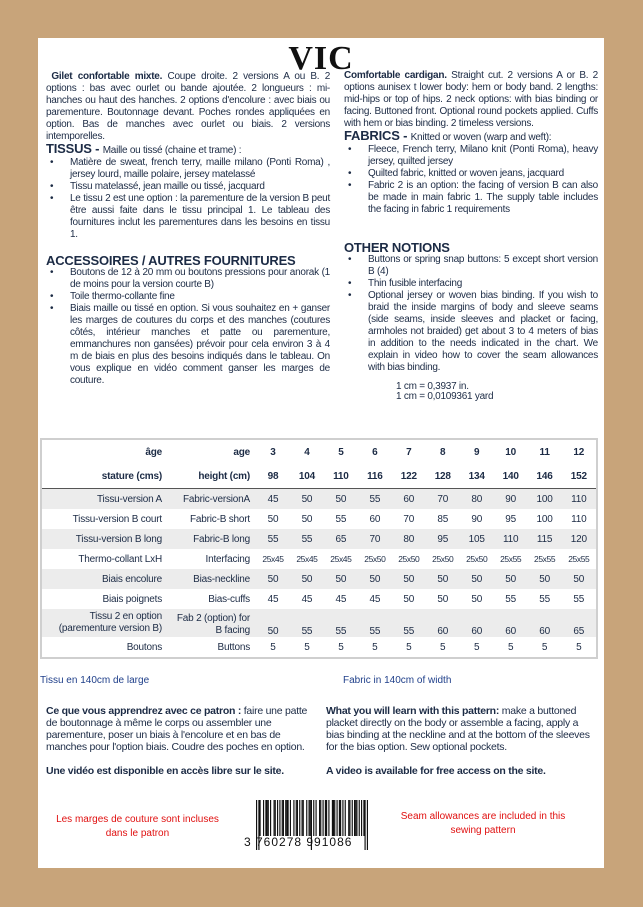  What do you see at coordinates (544, 452) in the screenshot?
I see `table-cell: 11` at bounding box center [544, 452].